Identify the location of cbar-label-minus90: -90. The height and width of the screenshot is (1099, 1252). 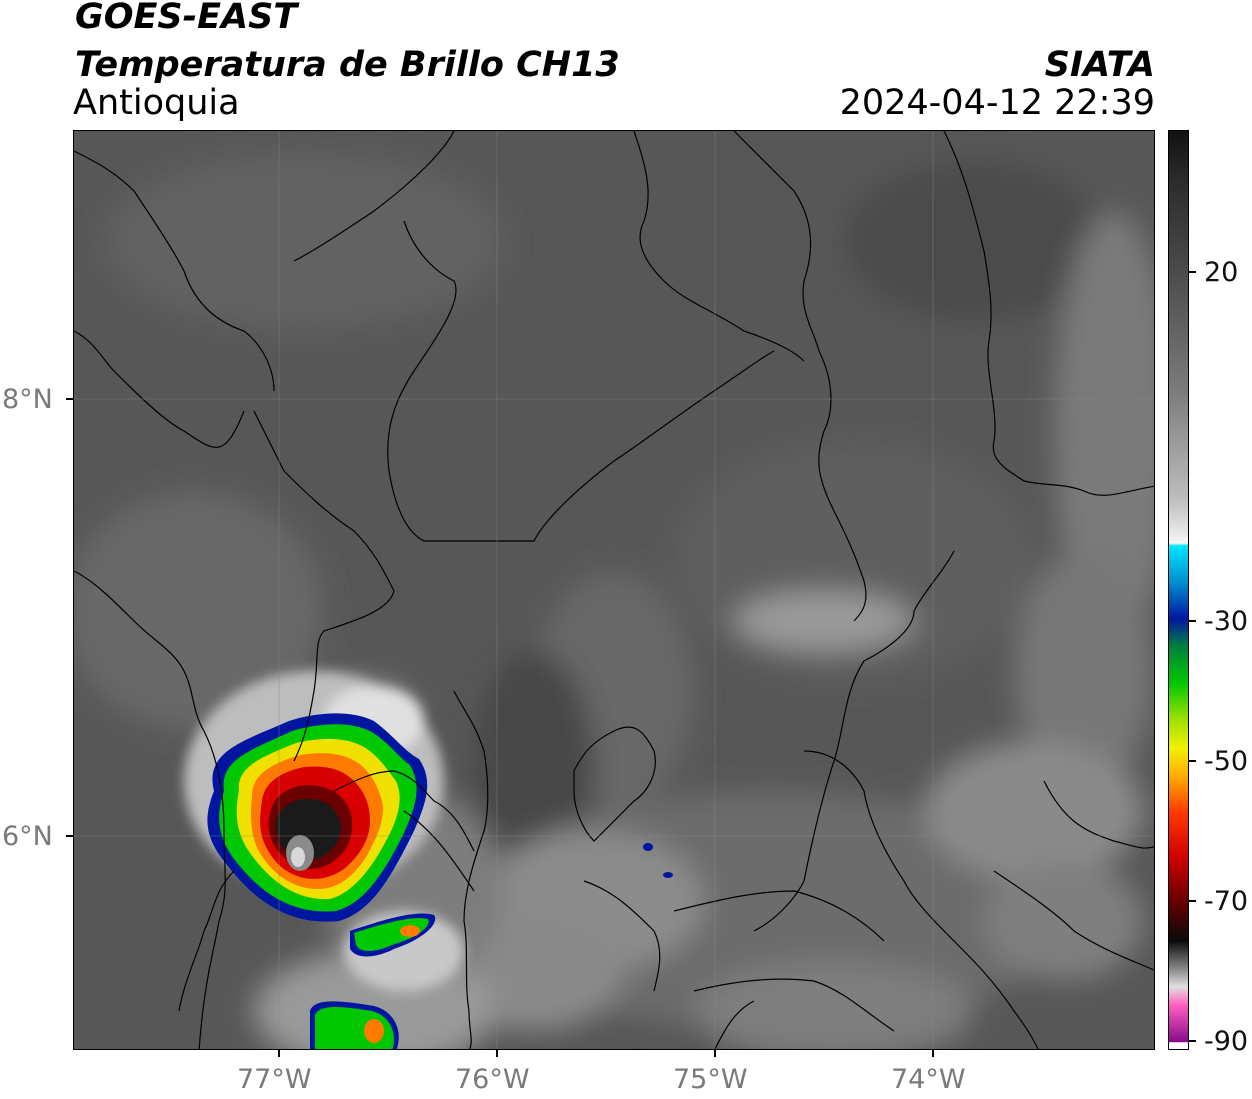
(1226, 1041).